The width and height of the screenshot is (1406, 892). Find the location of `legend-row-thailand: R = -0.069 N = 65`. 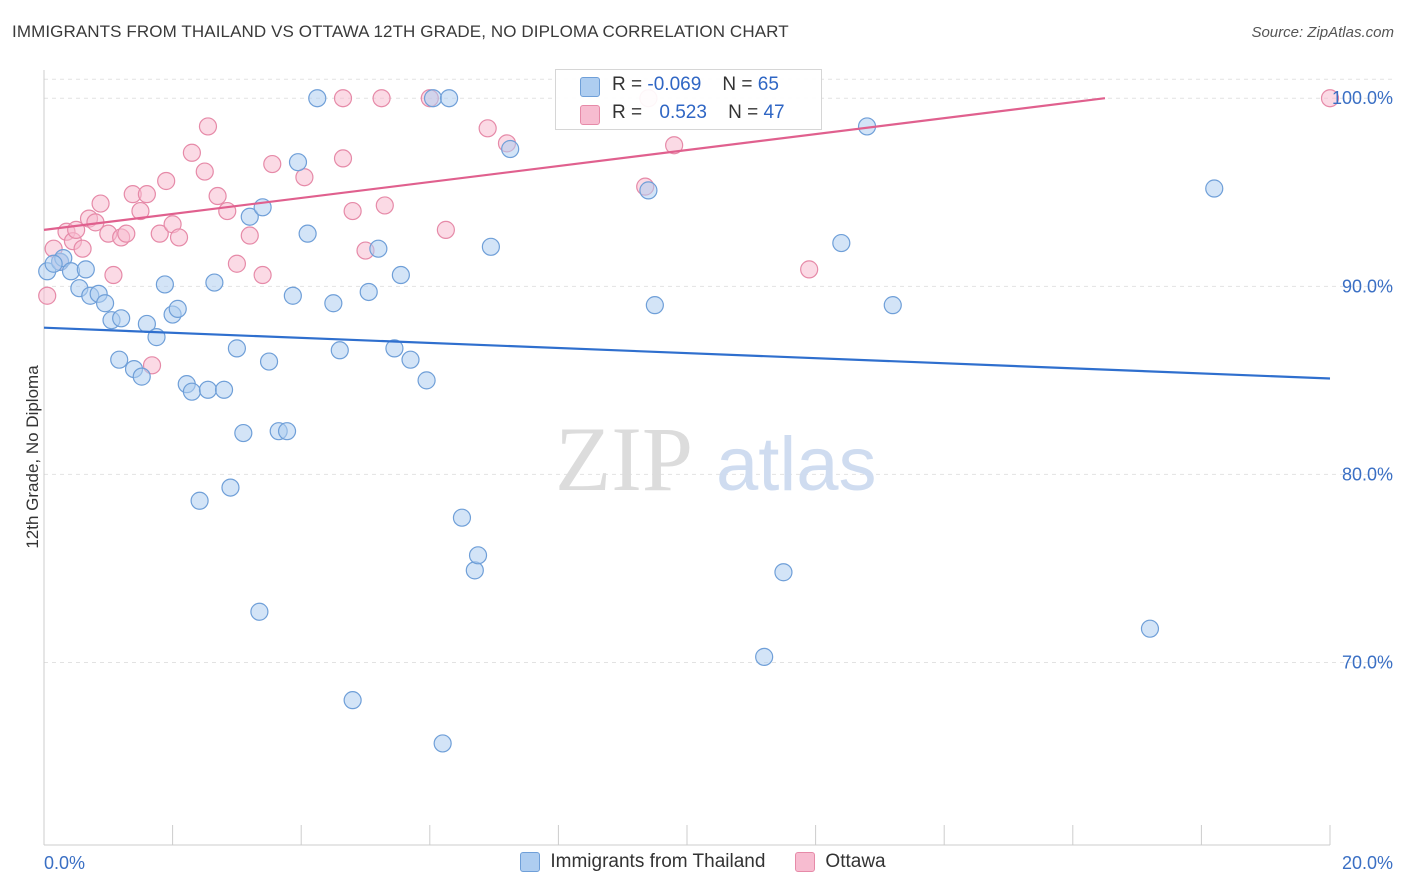

legend-row-thailand: R = -0.069 N = 65 is located at coordinates (688, 87).